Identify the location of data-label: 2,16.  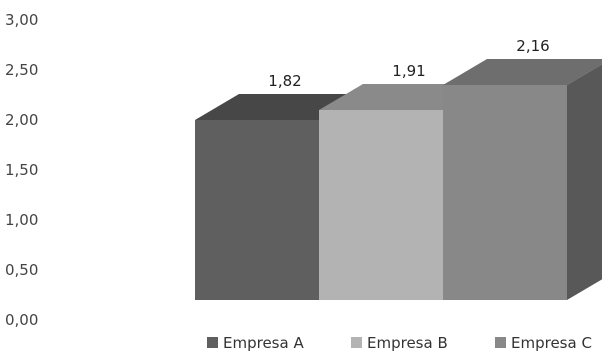
(532, 46).